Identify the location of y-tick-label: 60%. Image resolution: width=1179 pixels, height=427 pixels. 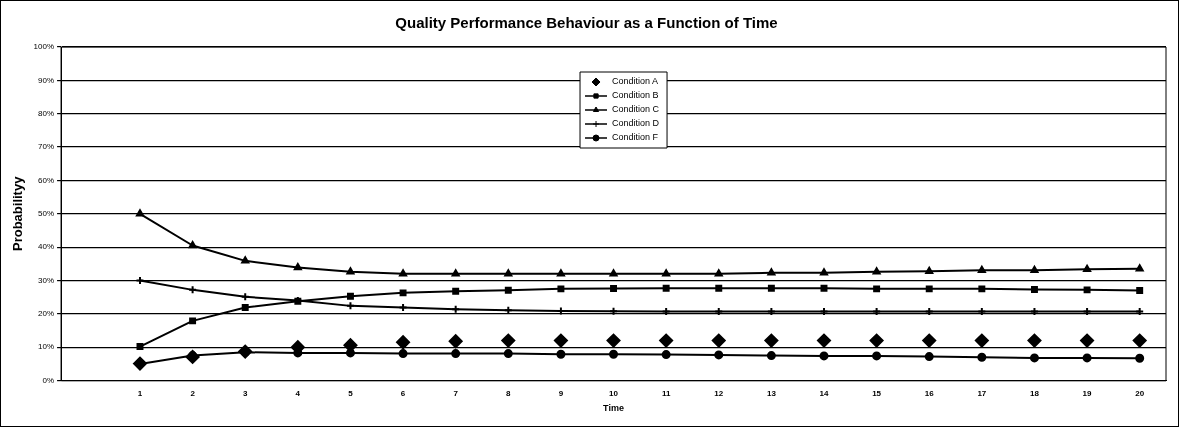
(46, 180).